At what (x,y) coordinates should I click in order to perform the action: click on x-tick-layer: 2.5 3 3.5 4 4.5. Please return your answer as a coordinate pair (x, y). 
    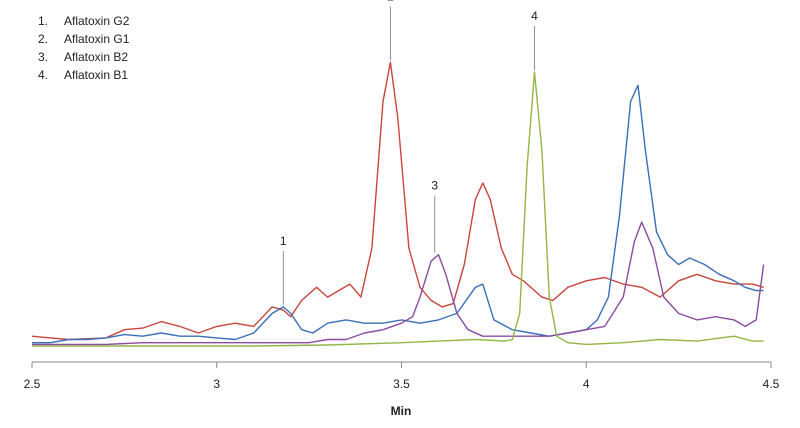
    Looking at the image, I should click on (402, 376).